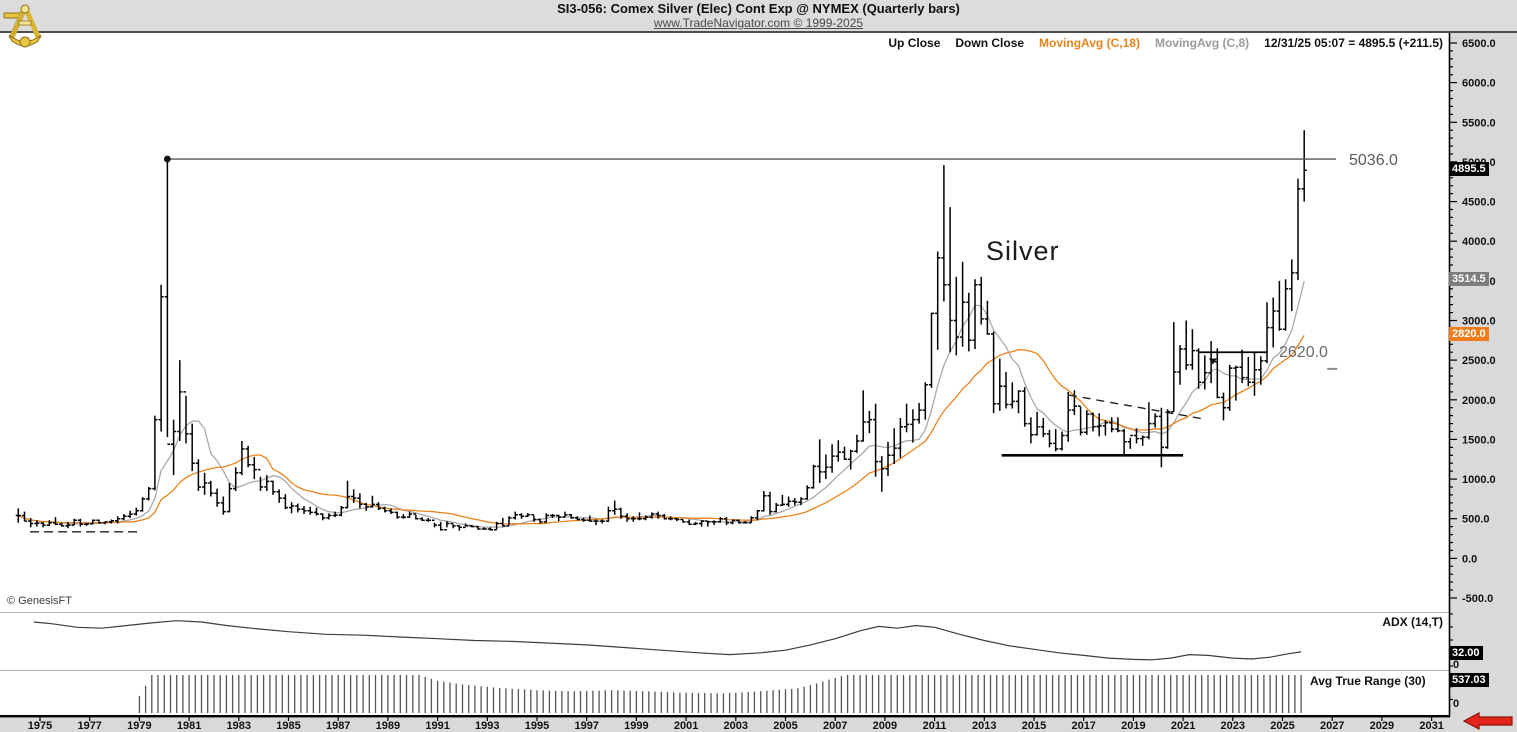  I want to click on ma8-value-badge: 3514.5, so click(1469, 279).